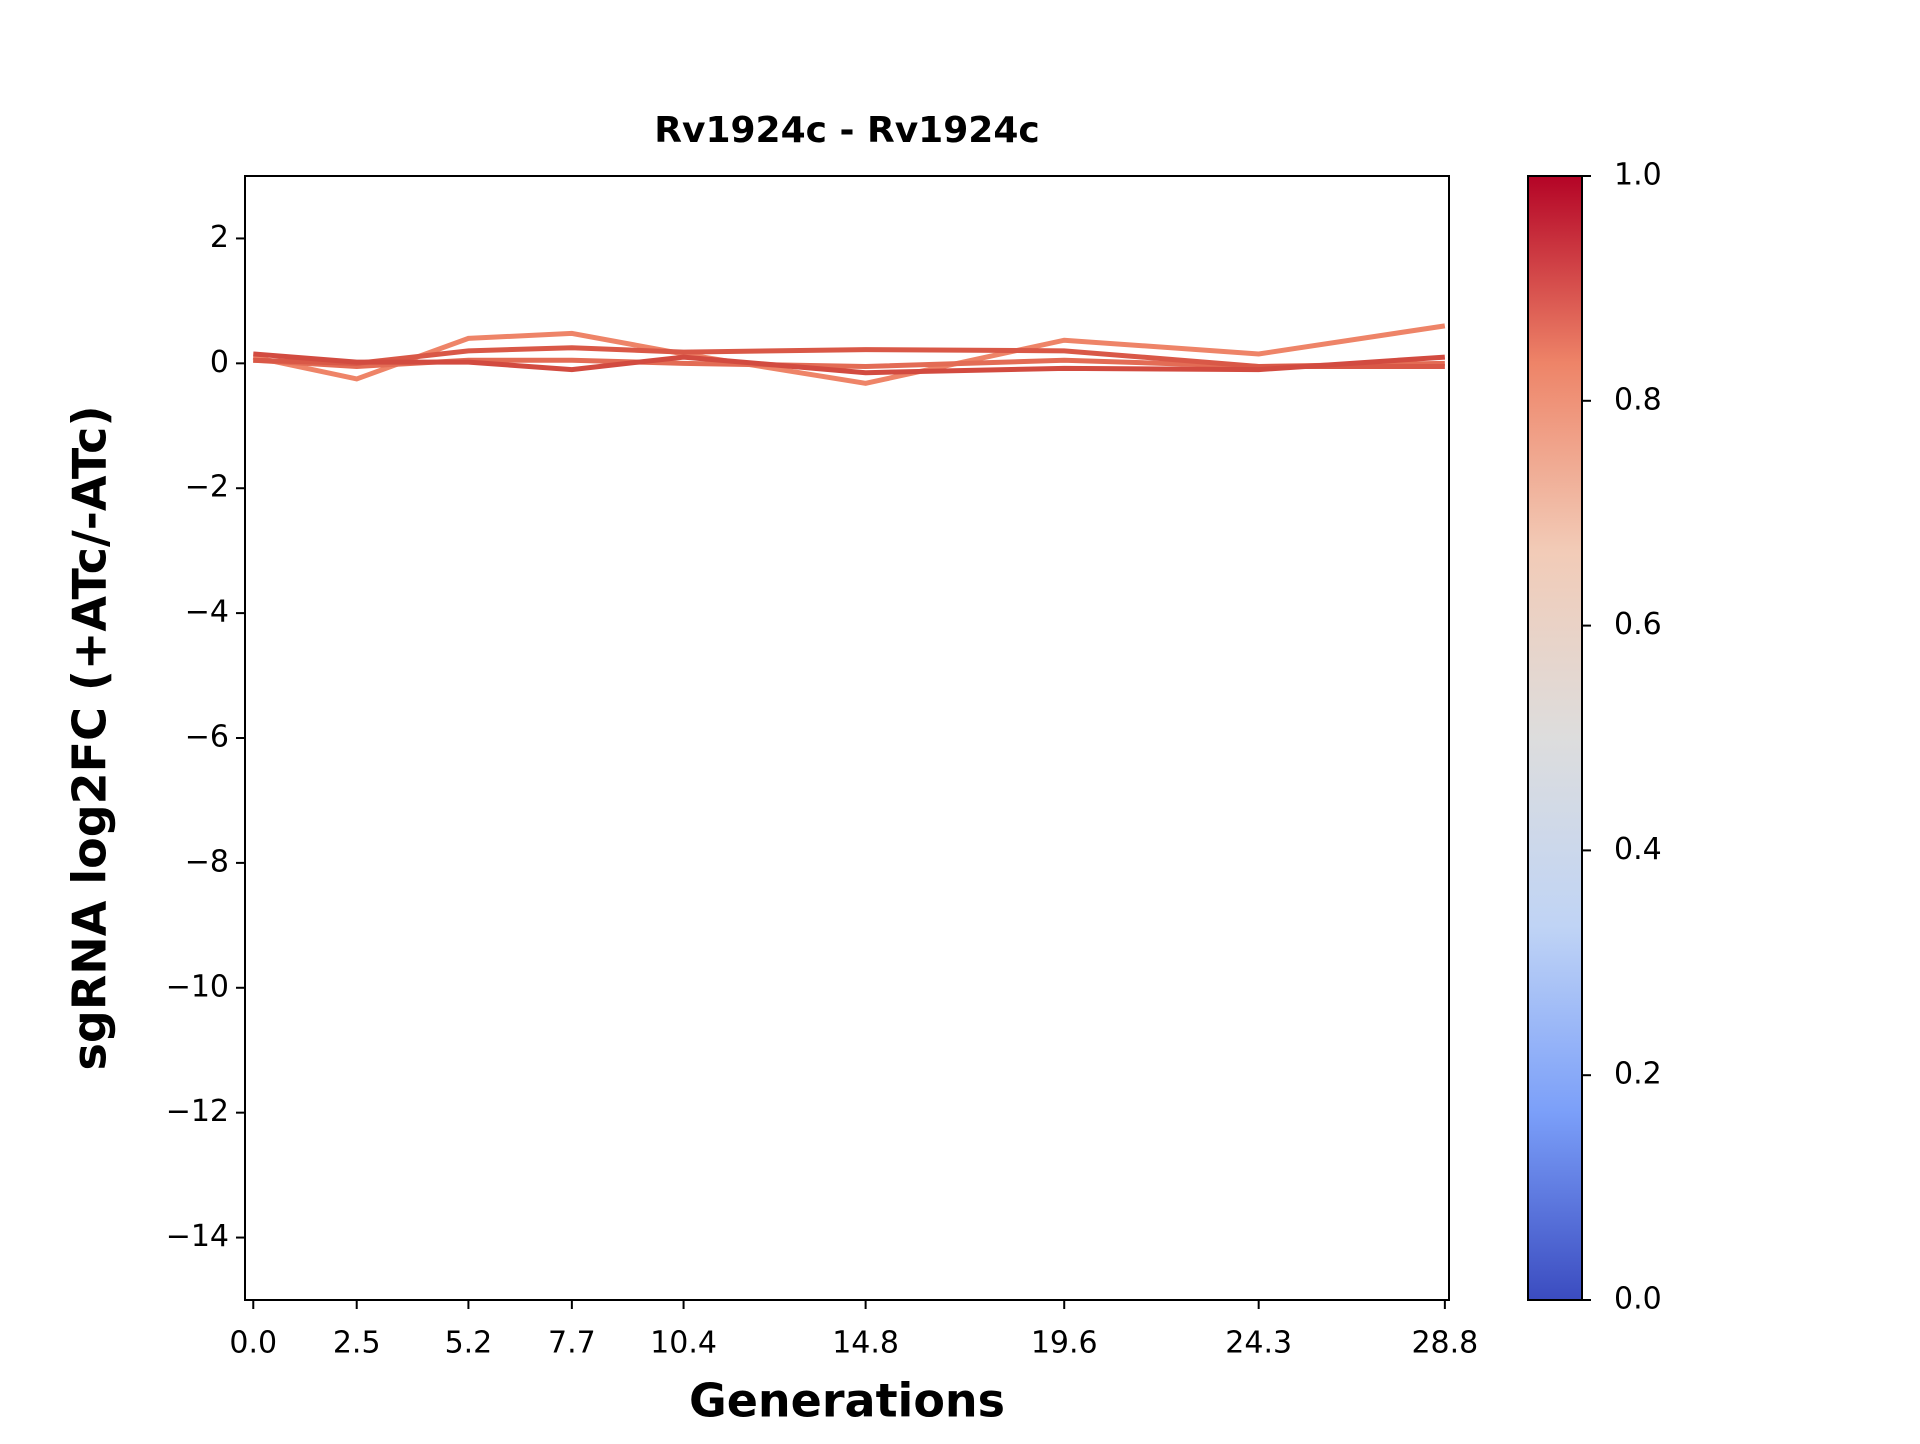 The width and height of the screenshot is (1920, 1444). I want to click on colorbar-tick-label: 0.2, so click(1638, 1074).